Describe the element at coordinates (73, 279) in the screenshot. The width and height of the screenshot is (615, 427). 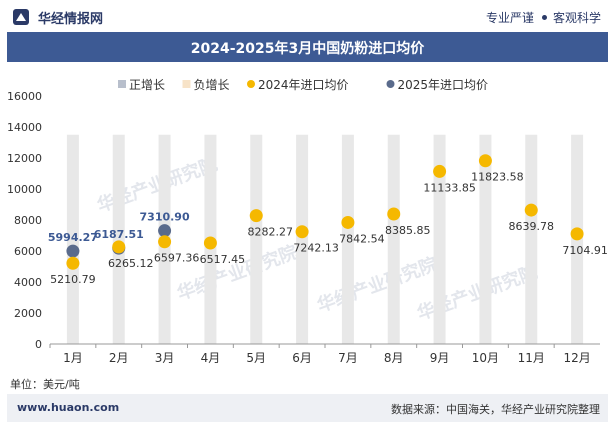
I see `series-2024-label: 5210.79` at that location.